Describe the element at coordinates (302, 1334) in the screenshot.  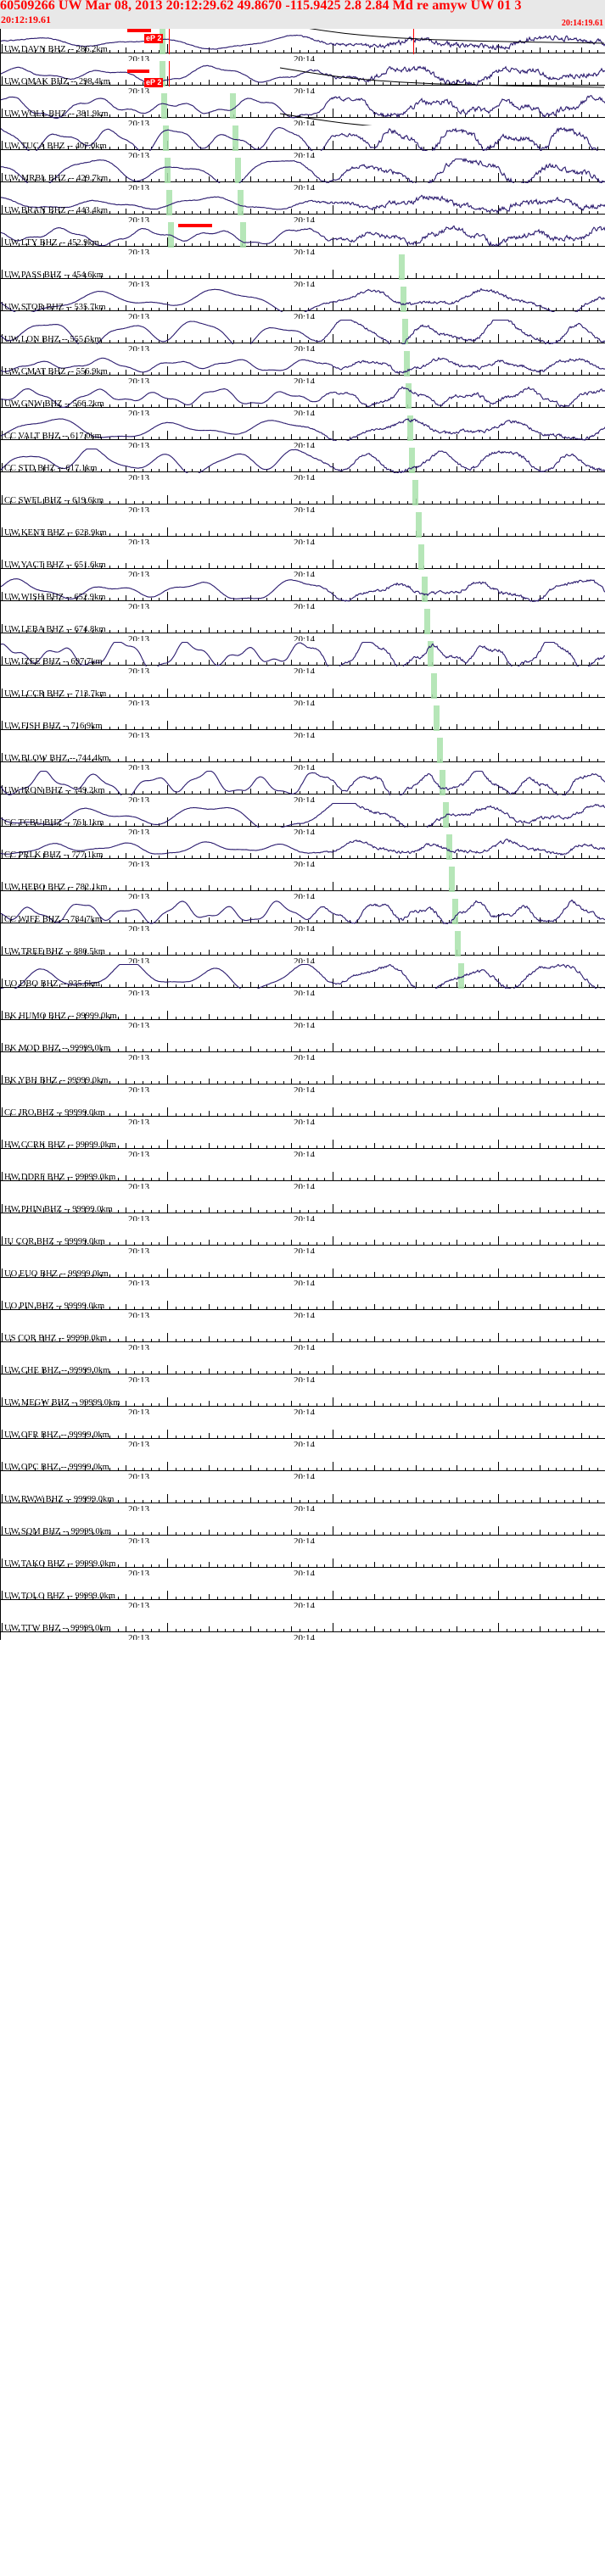
I see `trace-row: 20:13 20:14 US COR BHZ -- 99999.0km` at that location.